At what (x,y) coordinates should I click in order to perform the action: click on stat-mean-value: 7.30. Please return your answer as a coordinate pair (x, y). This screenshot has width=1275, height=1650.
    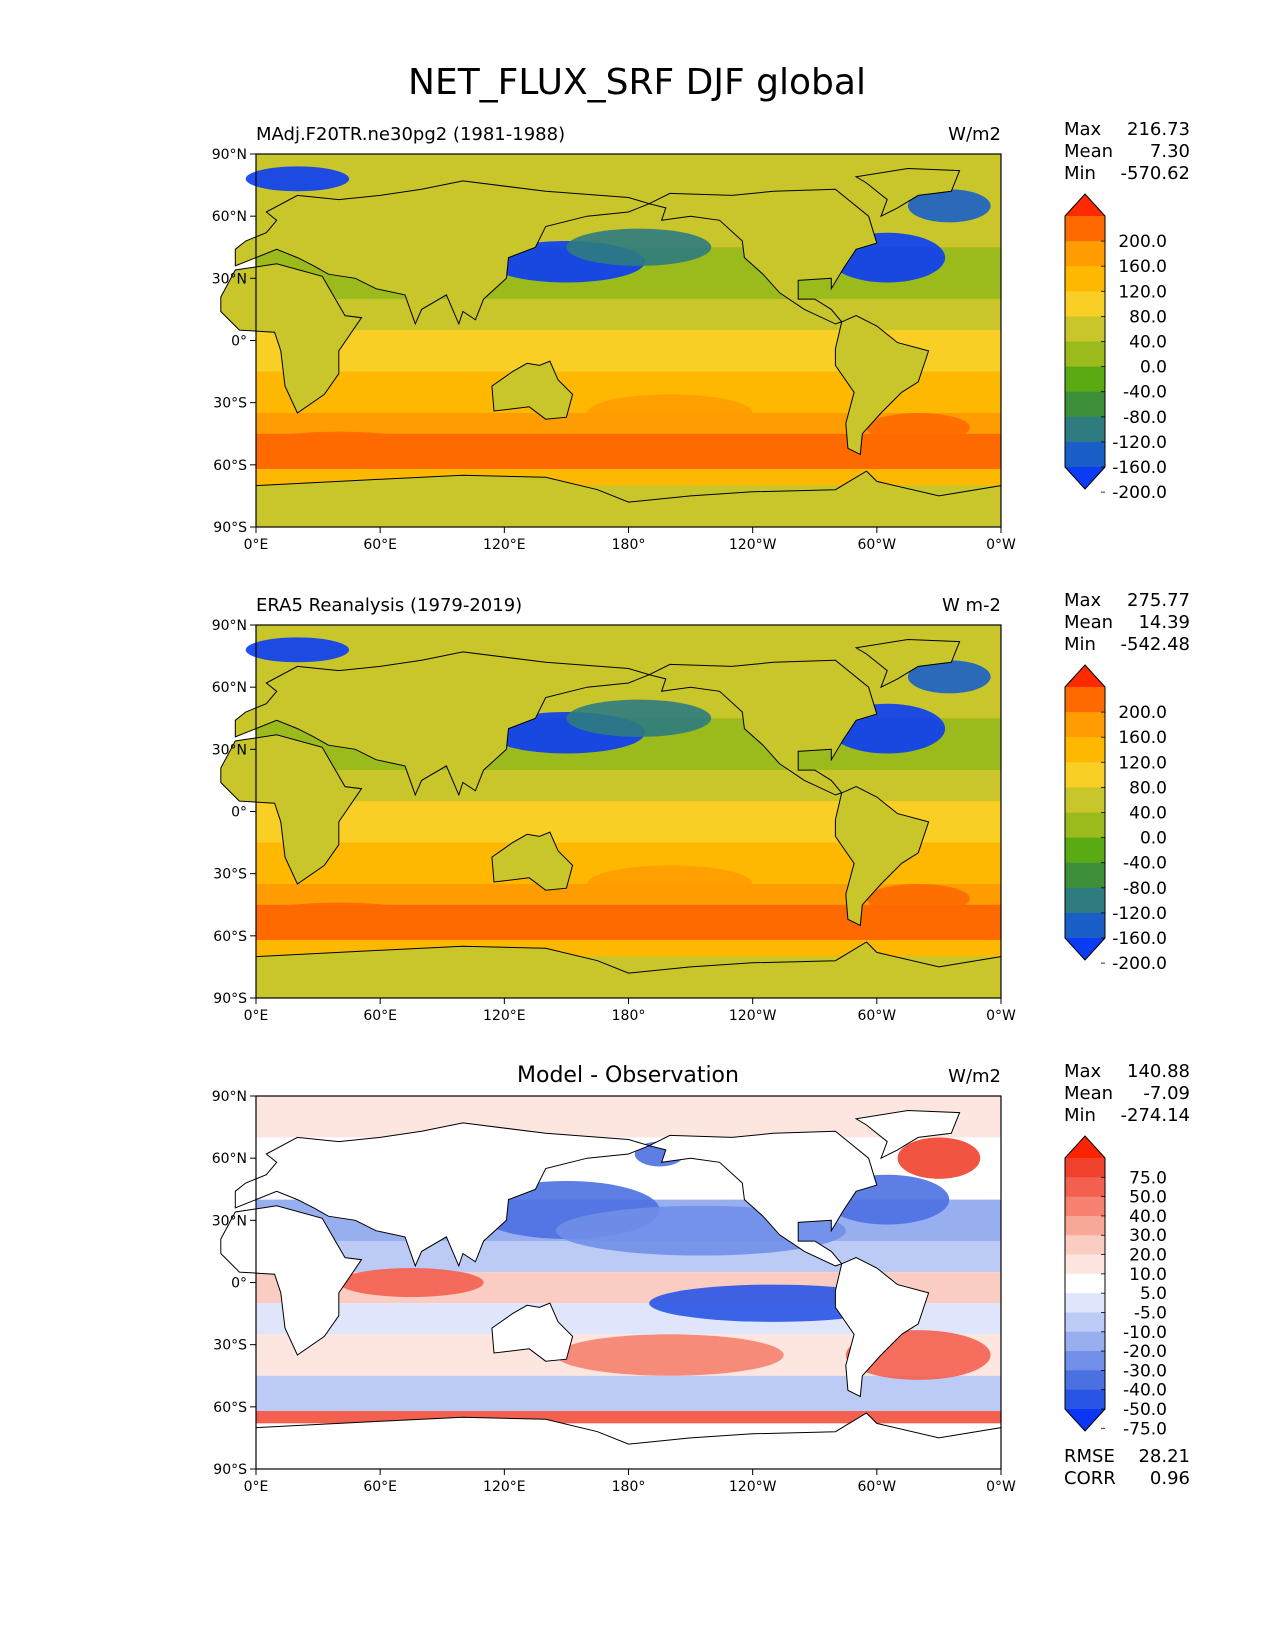
    Looking at the image, I should click on (1170, 151).